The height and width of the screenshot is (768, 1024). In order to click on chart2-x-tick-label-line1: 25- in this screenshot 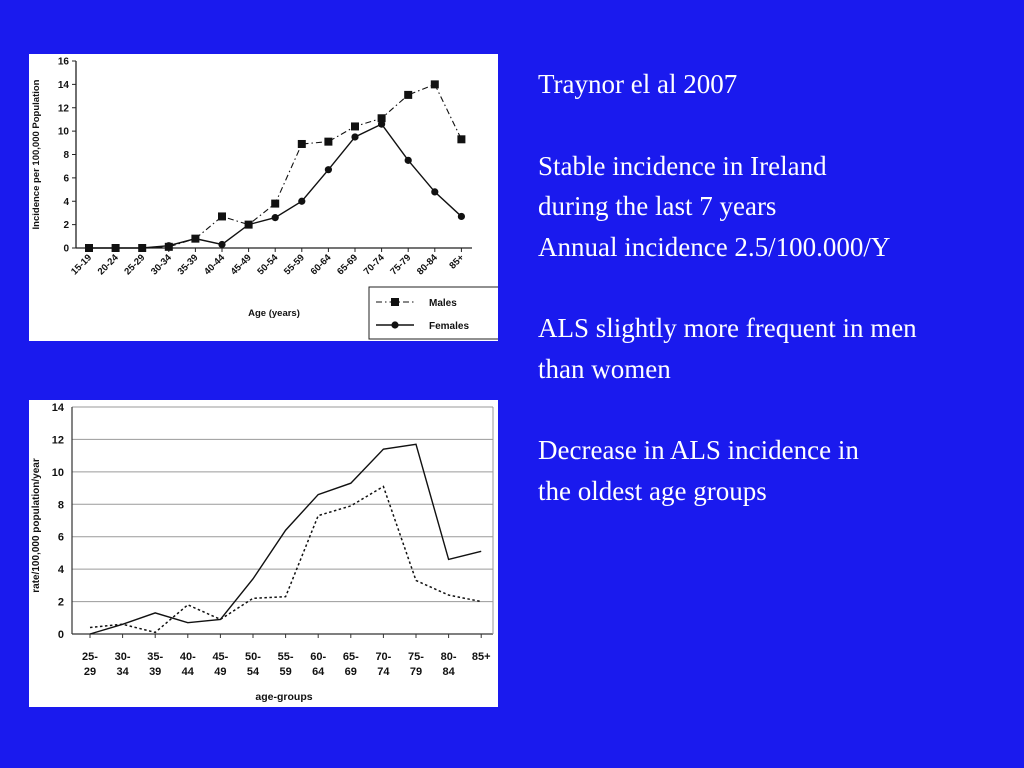, I will do `click(90, 657)`.